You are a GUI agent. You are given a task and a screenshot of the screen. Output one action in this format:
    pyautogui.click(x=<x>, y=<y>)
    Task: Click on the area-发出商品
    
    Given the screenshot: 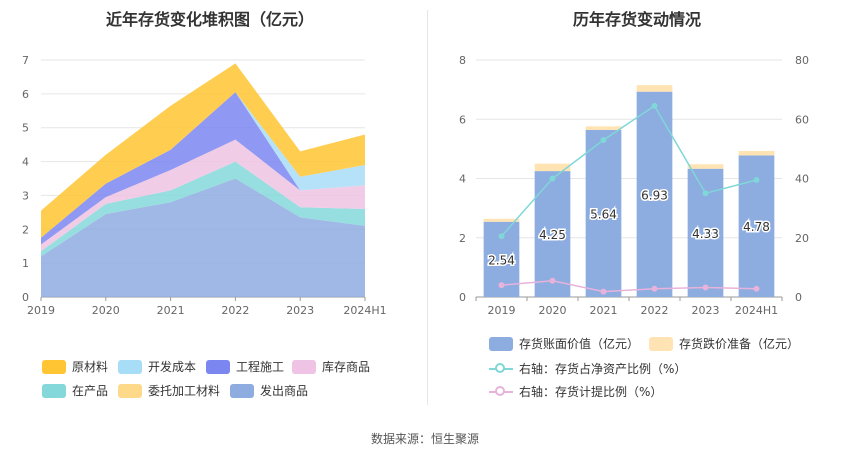 What is the action you would take?
    pyautogui.click(x=203, y=237)
    